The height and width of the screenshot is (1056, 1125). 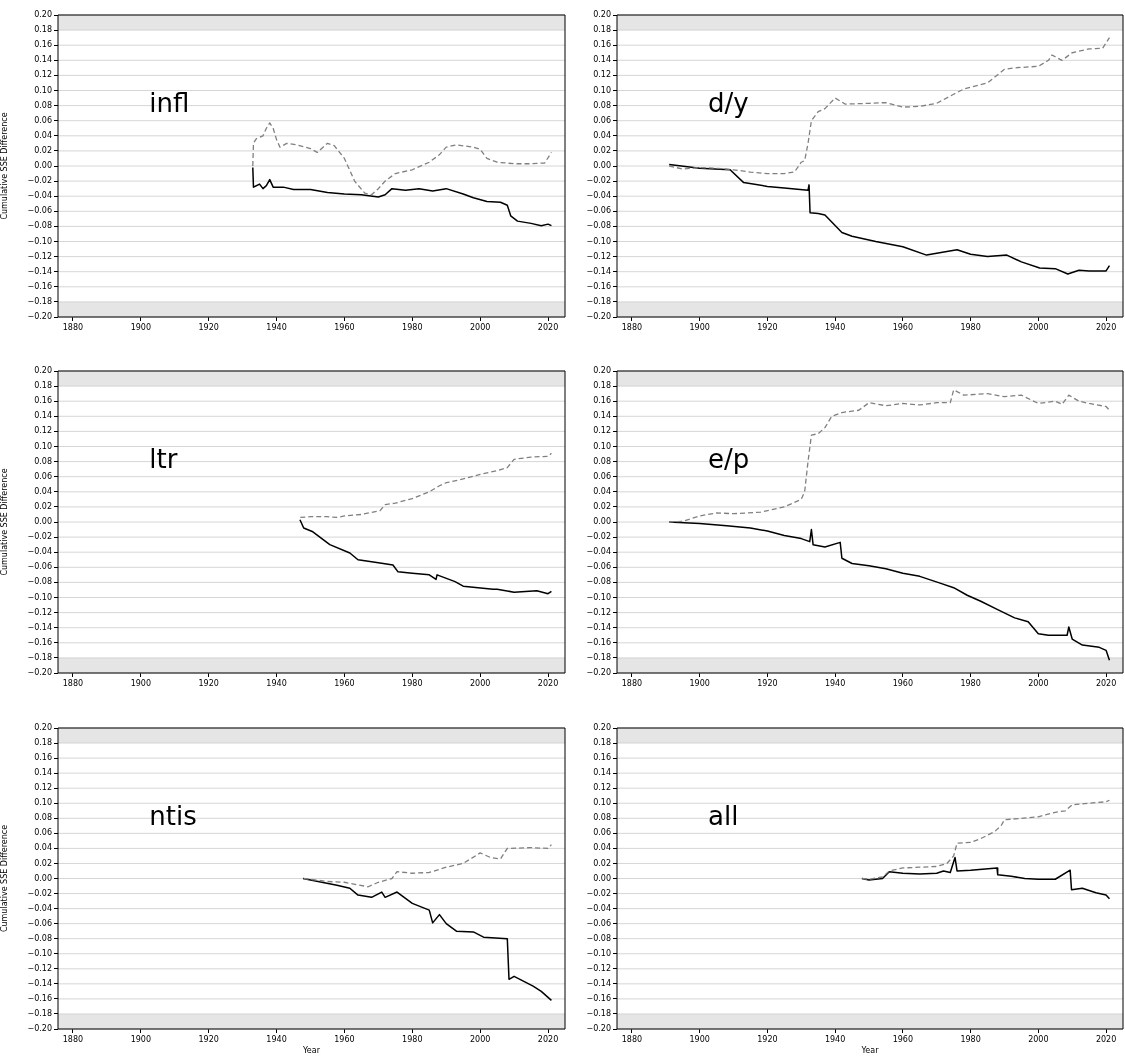 What do you see at coordinates (163, 459) in the screenshot?
I see `annotation: ltr` at bounding box center [163, 459].